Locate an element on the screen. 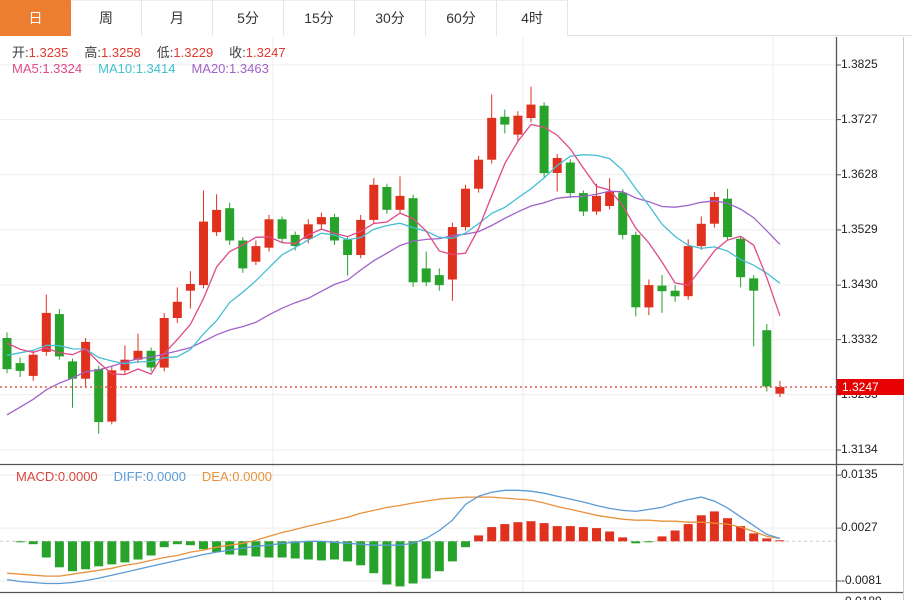 This screenshot has width=912, height=600. ohlc-item: 高:1.3258 is located at coordinates (112, 52).